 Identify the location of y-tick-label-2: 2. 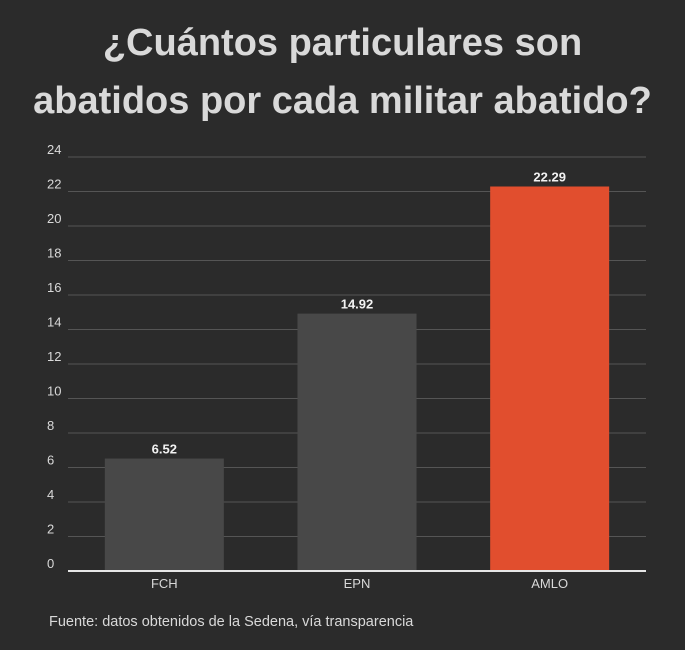
(50, 529).